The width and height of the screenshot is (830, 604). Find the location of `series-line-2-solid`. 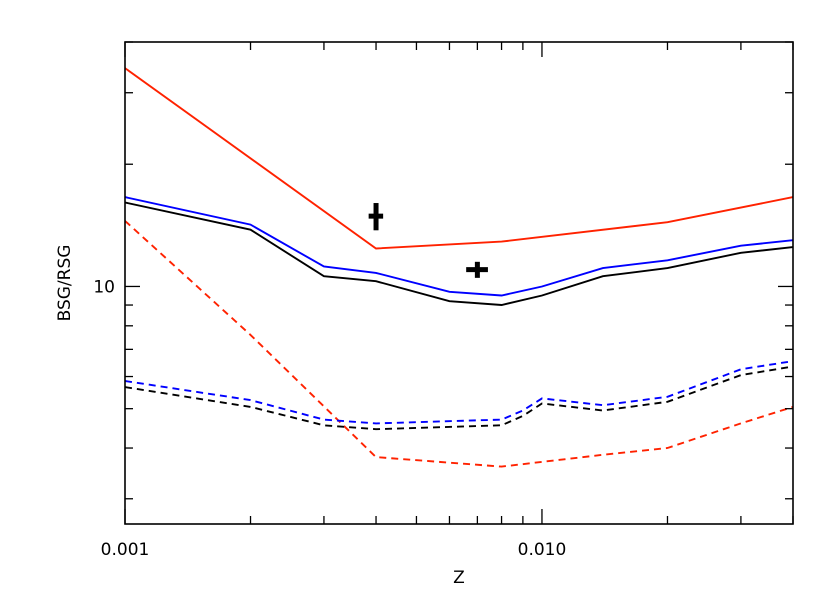

series-line-2-solid is located at coordinates (459, 246).